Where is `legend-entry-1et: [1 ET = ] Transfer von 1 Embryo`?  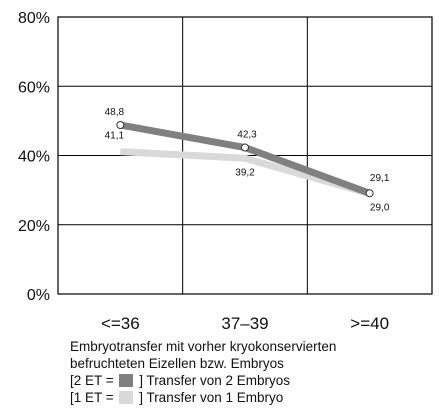 legend-entry-1et: [1 ET = ] Transfer von 1 Embryo is located at coordinates (252, 397).